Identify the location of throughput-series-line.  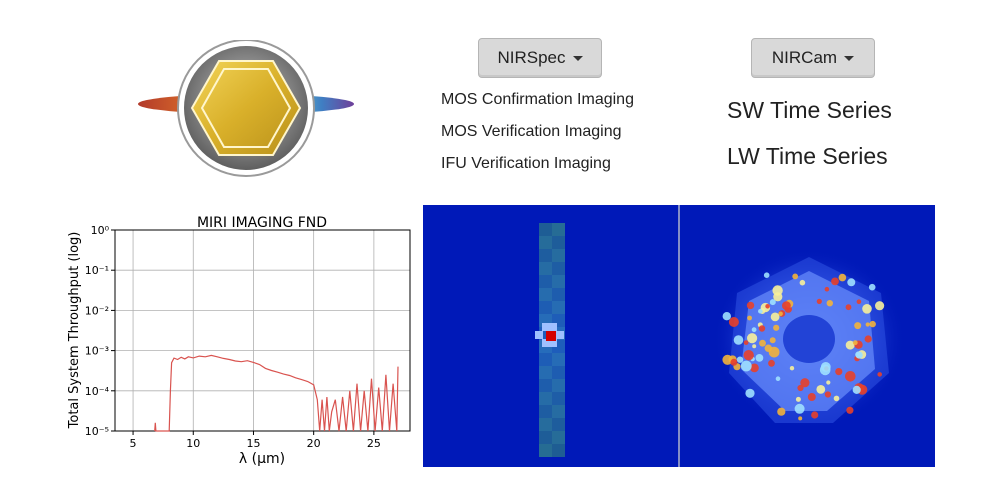
(276, 393).